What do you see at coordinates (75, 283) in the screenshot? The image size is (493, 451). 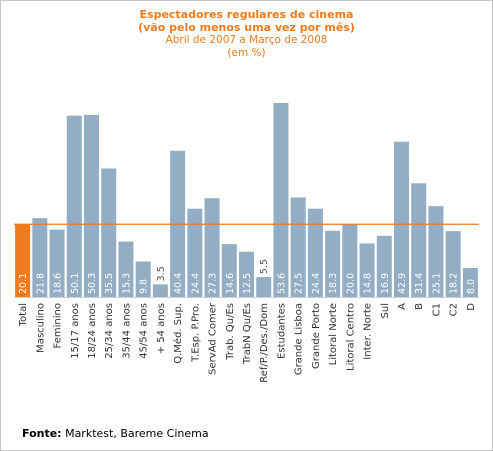 I see `value-label-3: 50.1` at bounding box center [75, 283].